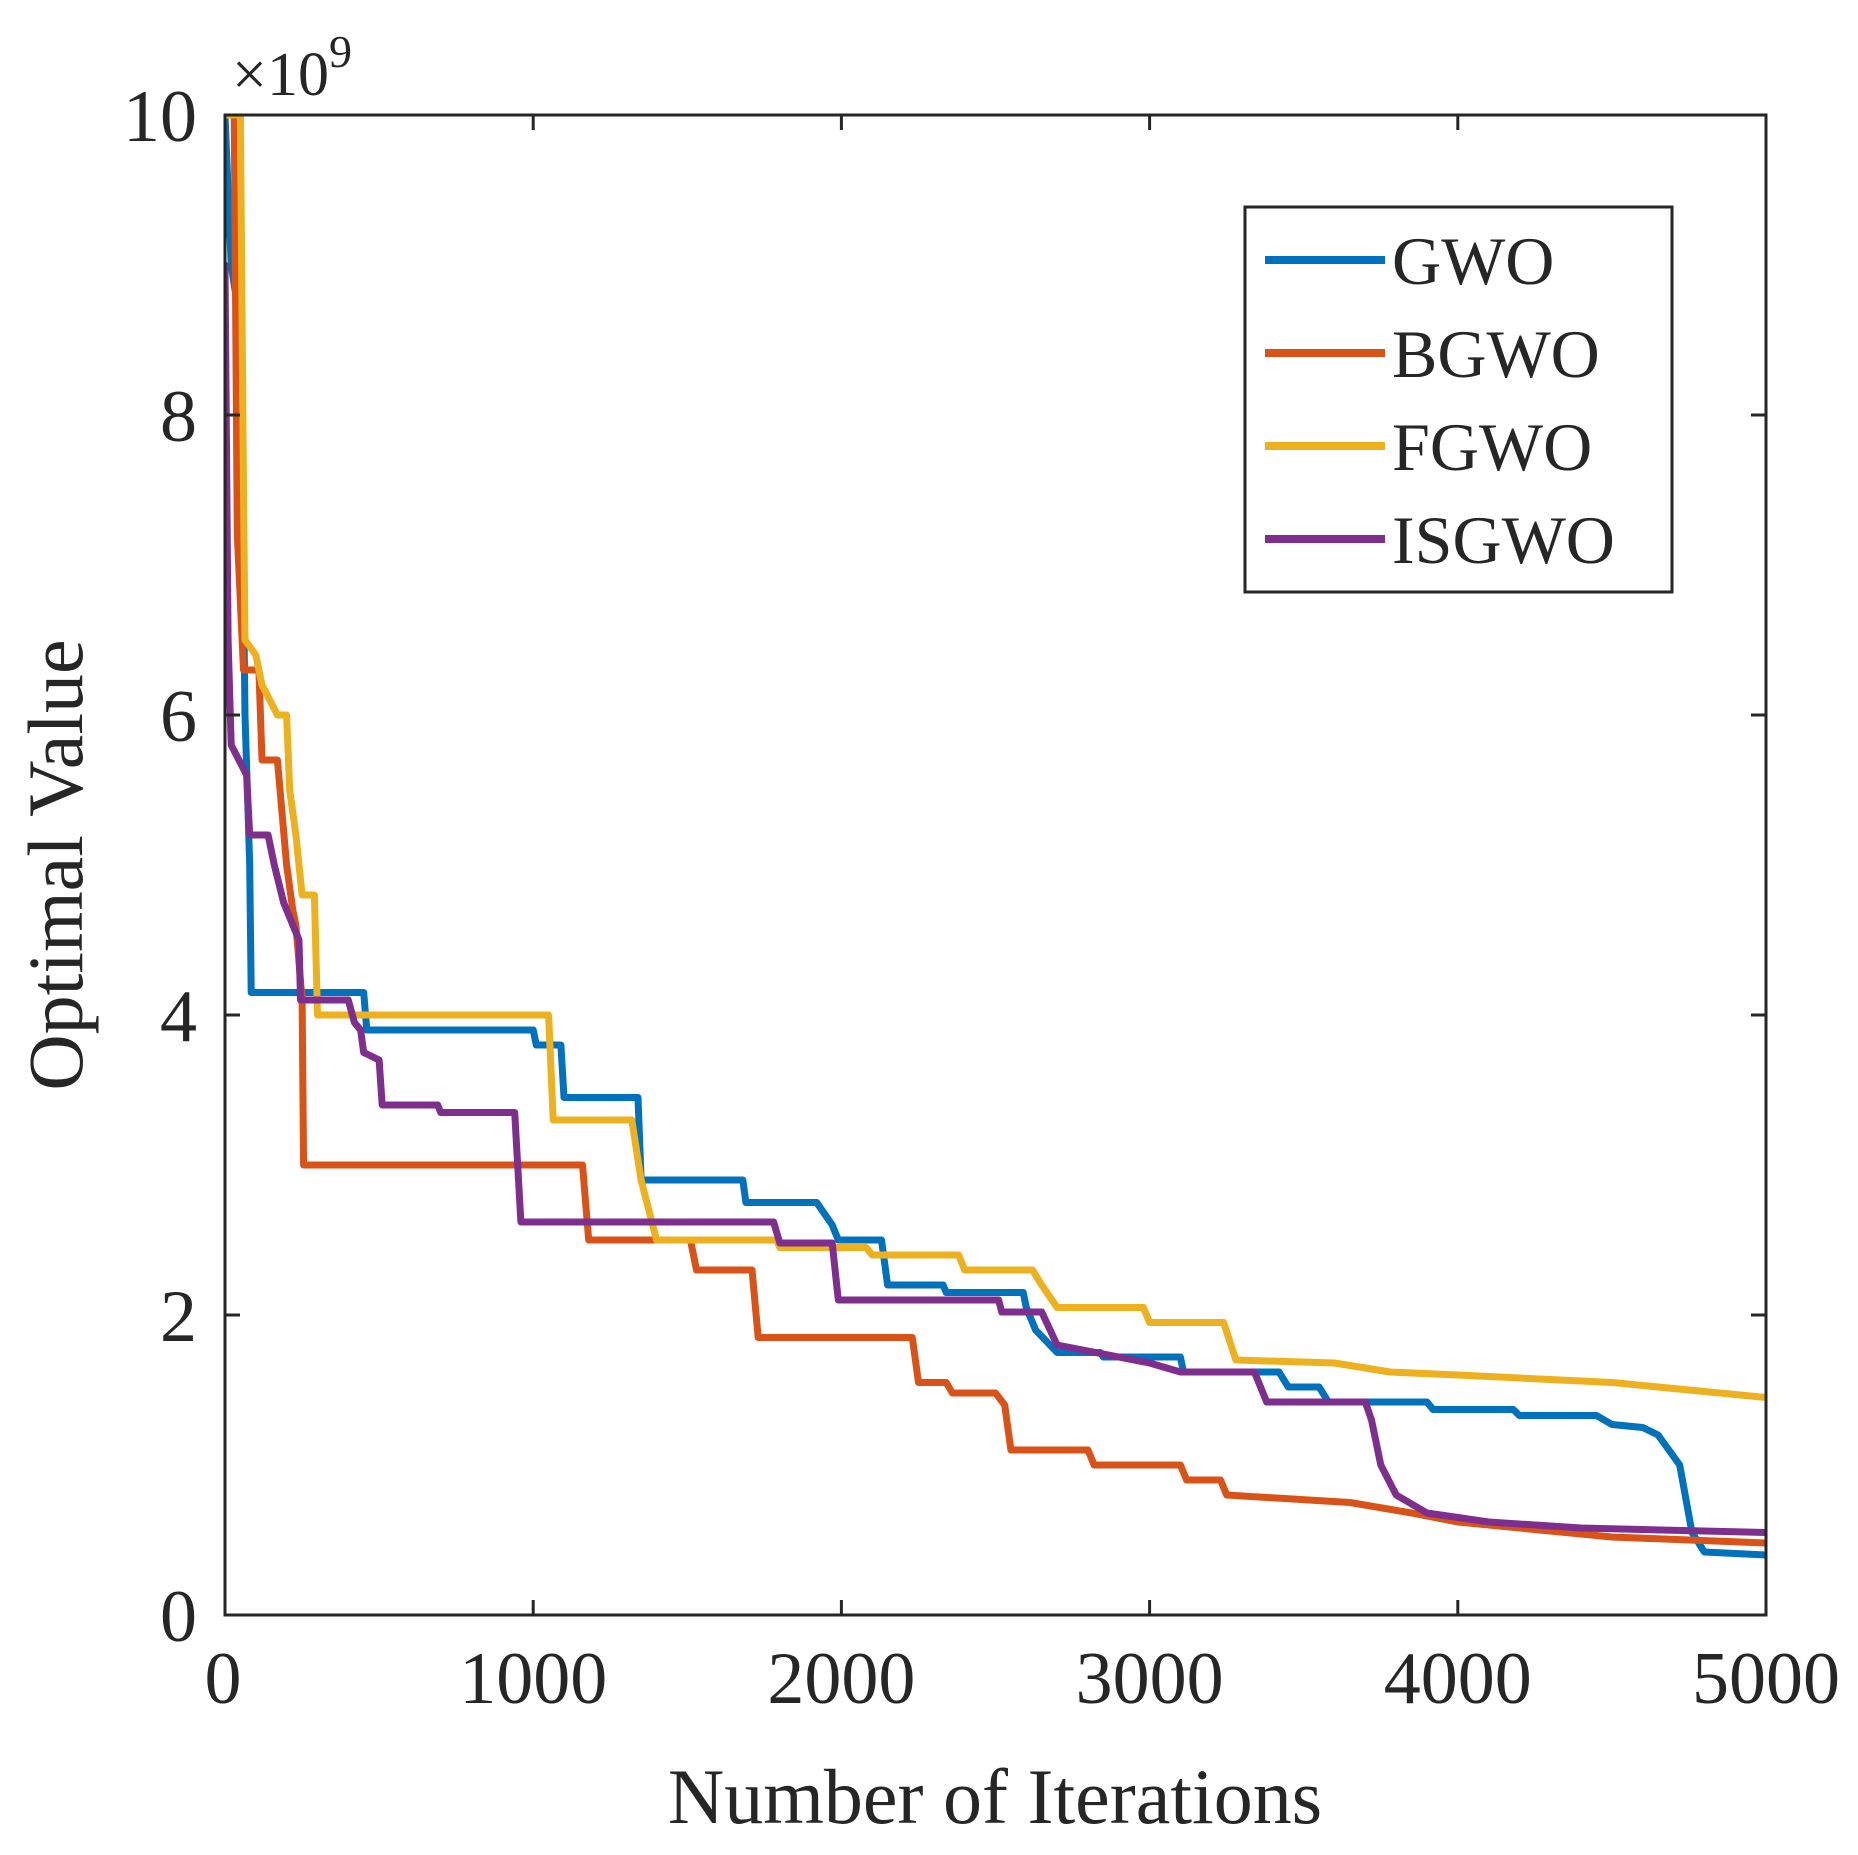 This screenshot has height=1855, width=1858. I want to click on y-axis-multiplier: ×10⁹, so click(292, 67).